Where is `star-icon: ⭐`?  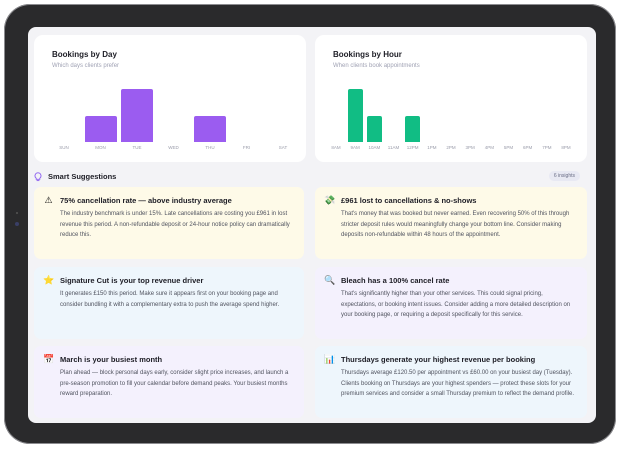
star-icon: ⭐ is located at coordinates (49, 280).